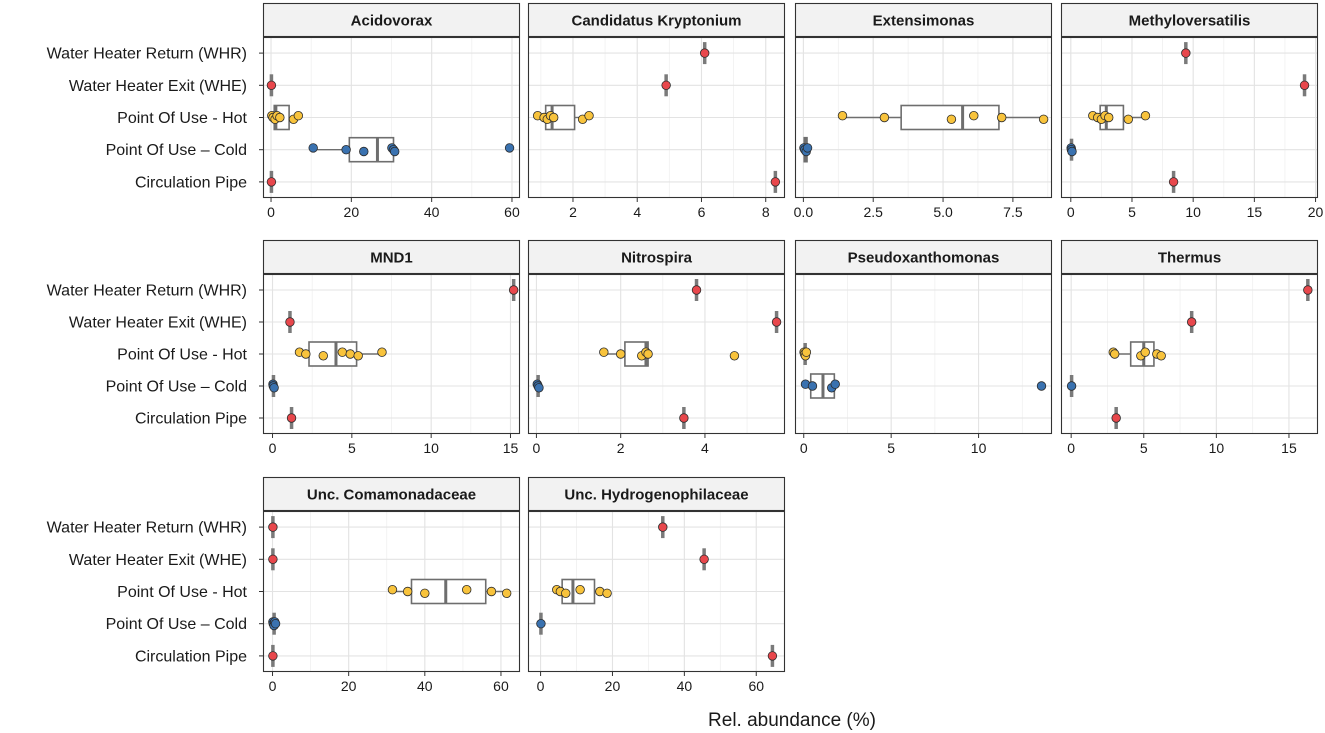 Image resolution: width=1325 pixels, height=733 pixels. What do you see at coordinates (804, 212) in the screenshot?
I see `x-tick-label: 0.0` at bounding box center [804, 212].